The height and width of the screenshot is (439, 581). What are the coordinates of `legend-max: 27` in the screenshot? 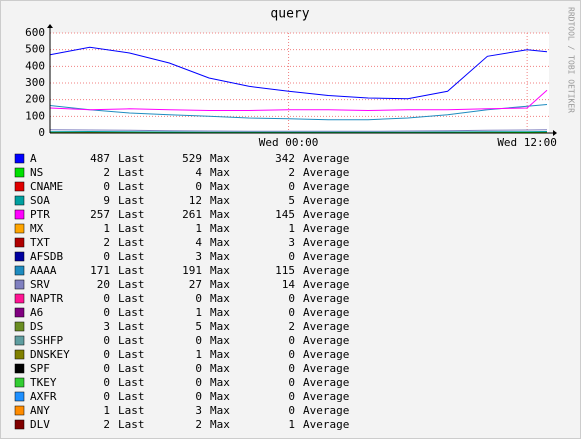 It's located at (195, 284).